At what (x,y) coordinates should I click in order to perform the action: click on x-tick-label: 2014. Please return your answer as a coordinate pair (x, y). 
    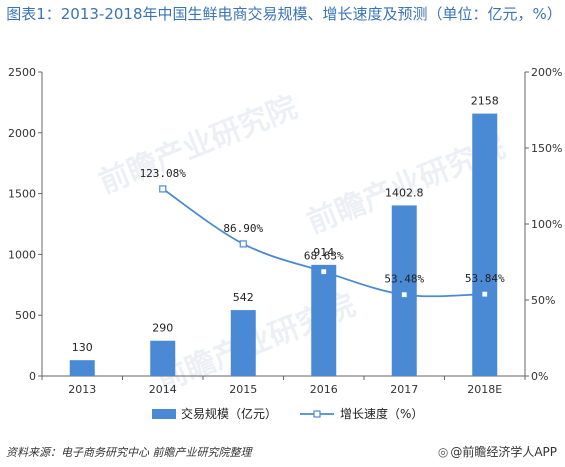
    Looking at the image, I should click on (163, 389).